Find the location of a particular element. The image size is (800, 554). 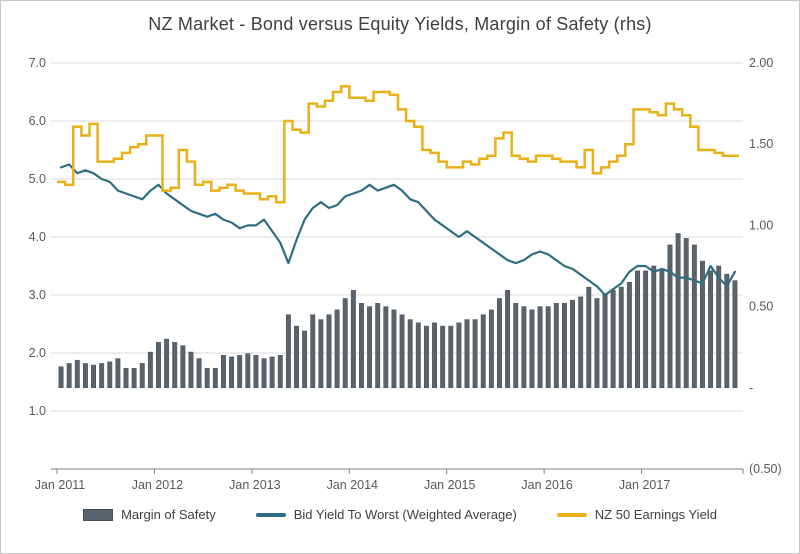

x-axis-tick: Jan 2016 is located at coordinates (546, 485).